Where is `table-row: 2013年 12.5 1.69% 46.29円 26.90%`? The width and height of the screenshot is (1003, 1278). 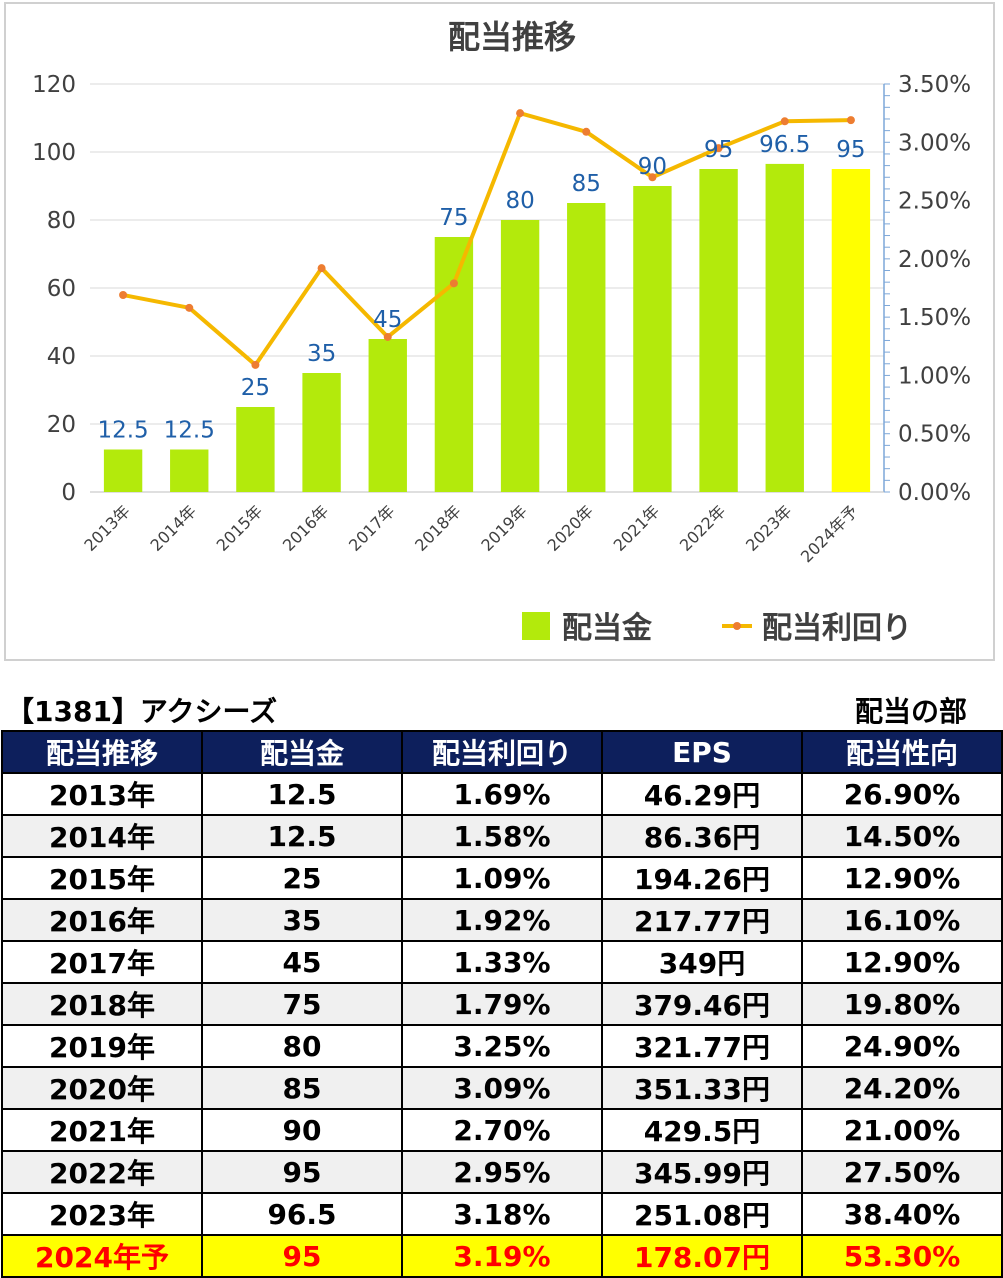
table-row: 2013年 12.5 1.69% 46.29円 26.90% is located at coordinates (502, 794).